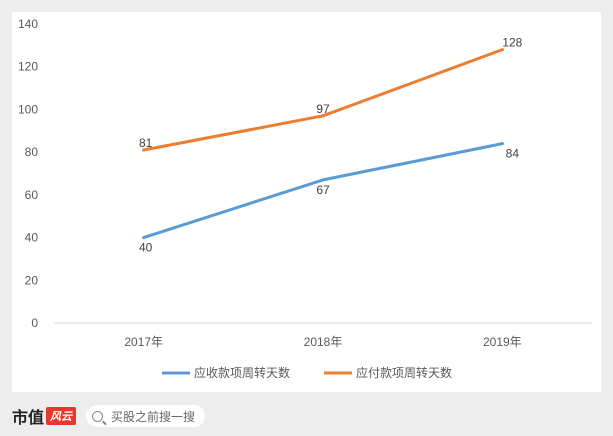  I want to click on brand-badge: 风云, so click(61, 416).